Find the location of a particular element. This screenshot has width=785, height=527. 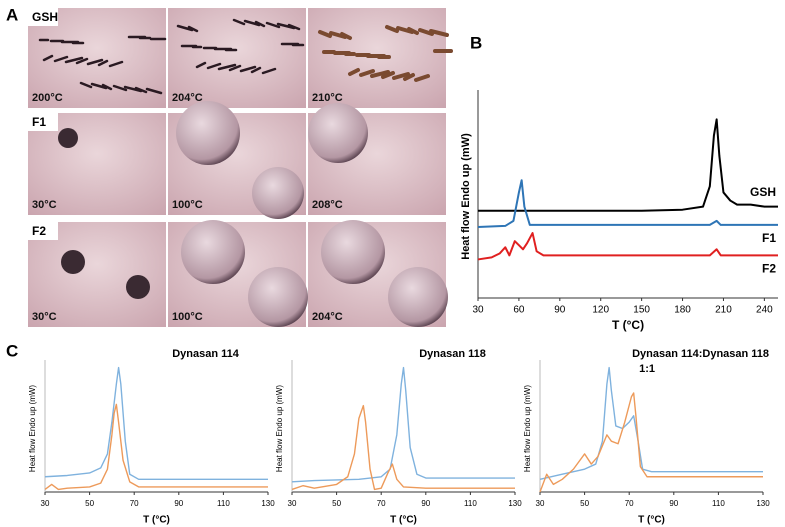

x-tick-label: 240 is located at coordinates (764, 310).